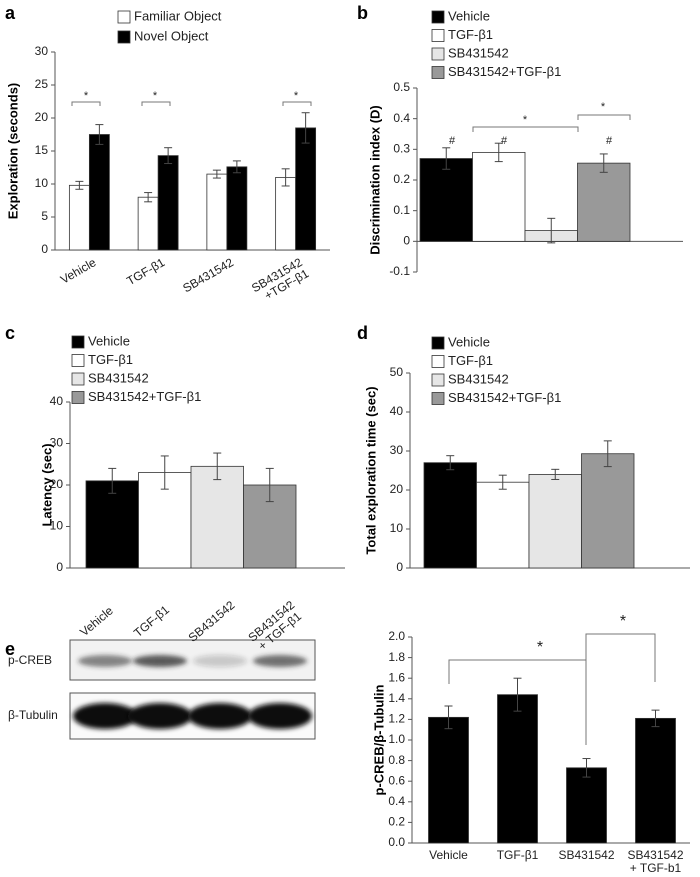 The width and height of the screenshot is (700, 877). I want to click on y-tick-label: 0.5, so click(401, 87).